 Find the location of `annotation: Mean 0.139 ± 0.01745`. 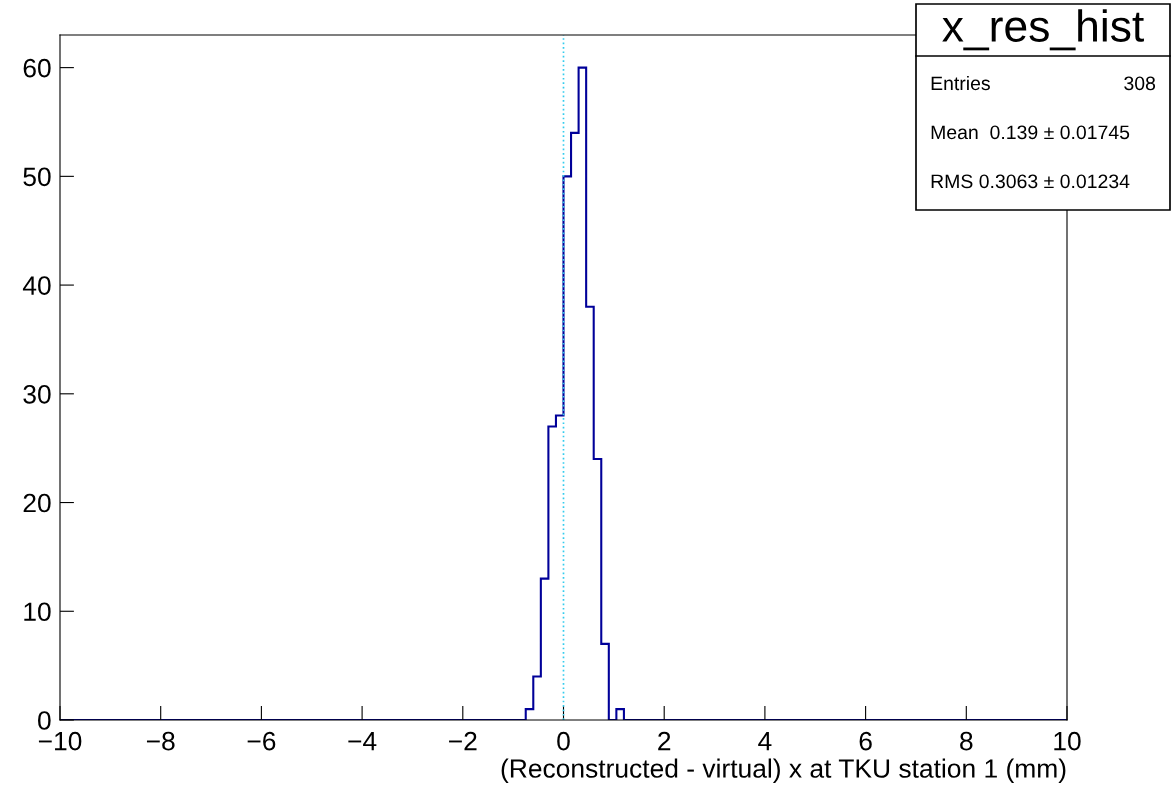

annotation: Mean 0.139 ± 0.01745 is located at coordinates (1030, 132).